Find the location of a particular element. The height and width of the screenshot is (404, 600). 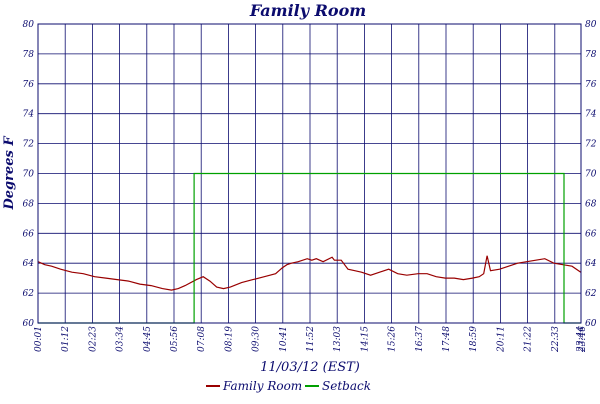

x-tick-label: 07:08 is located at coordinates (202, 339).